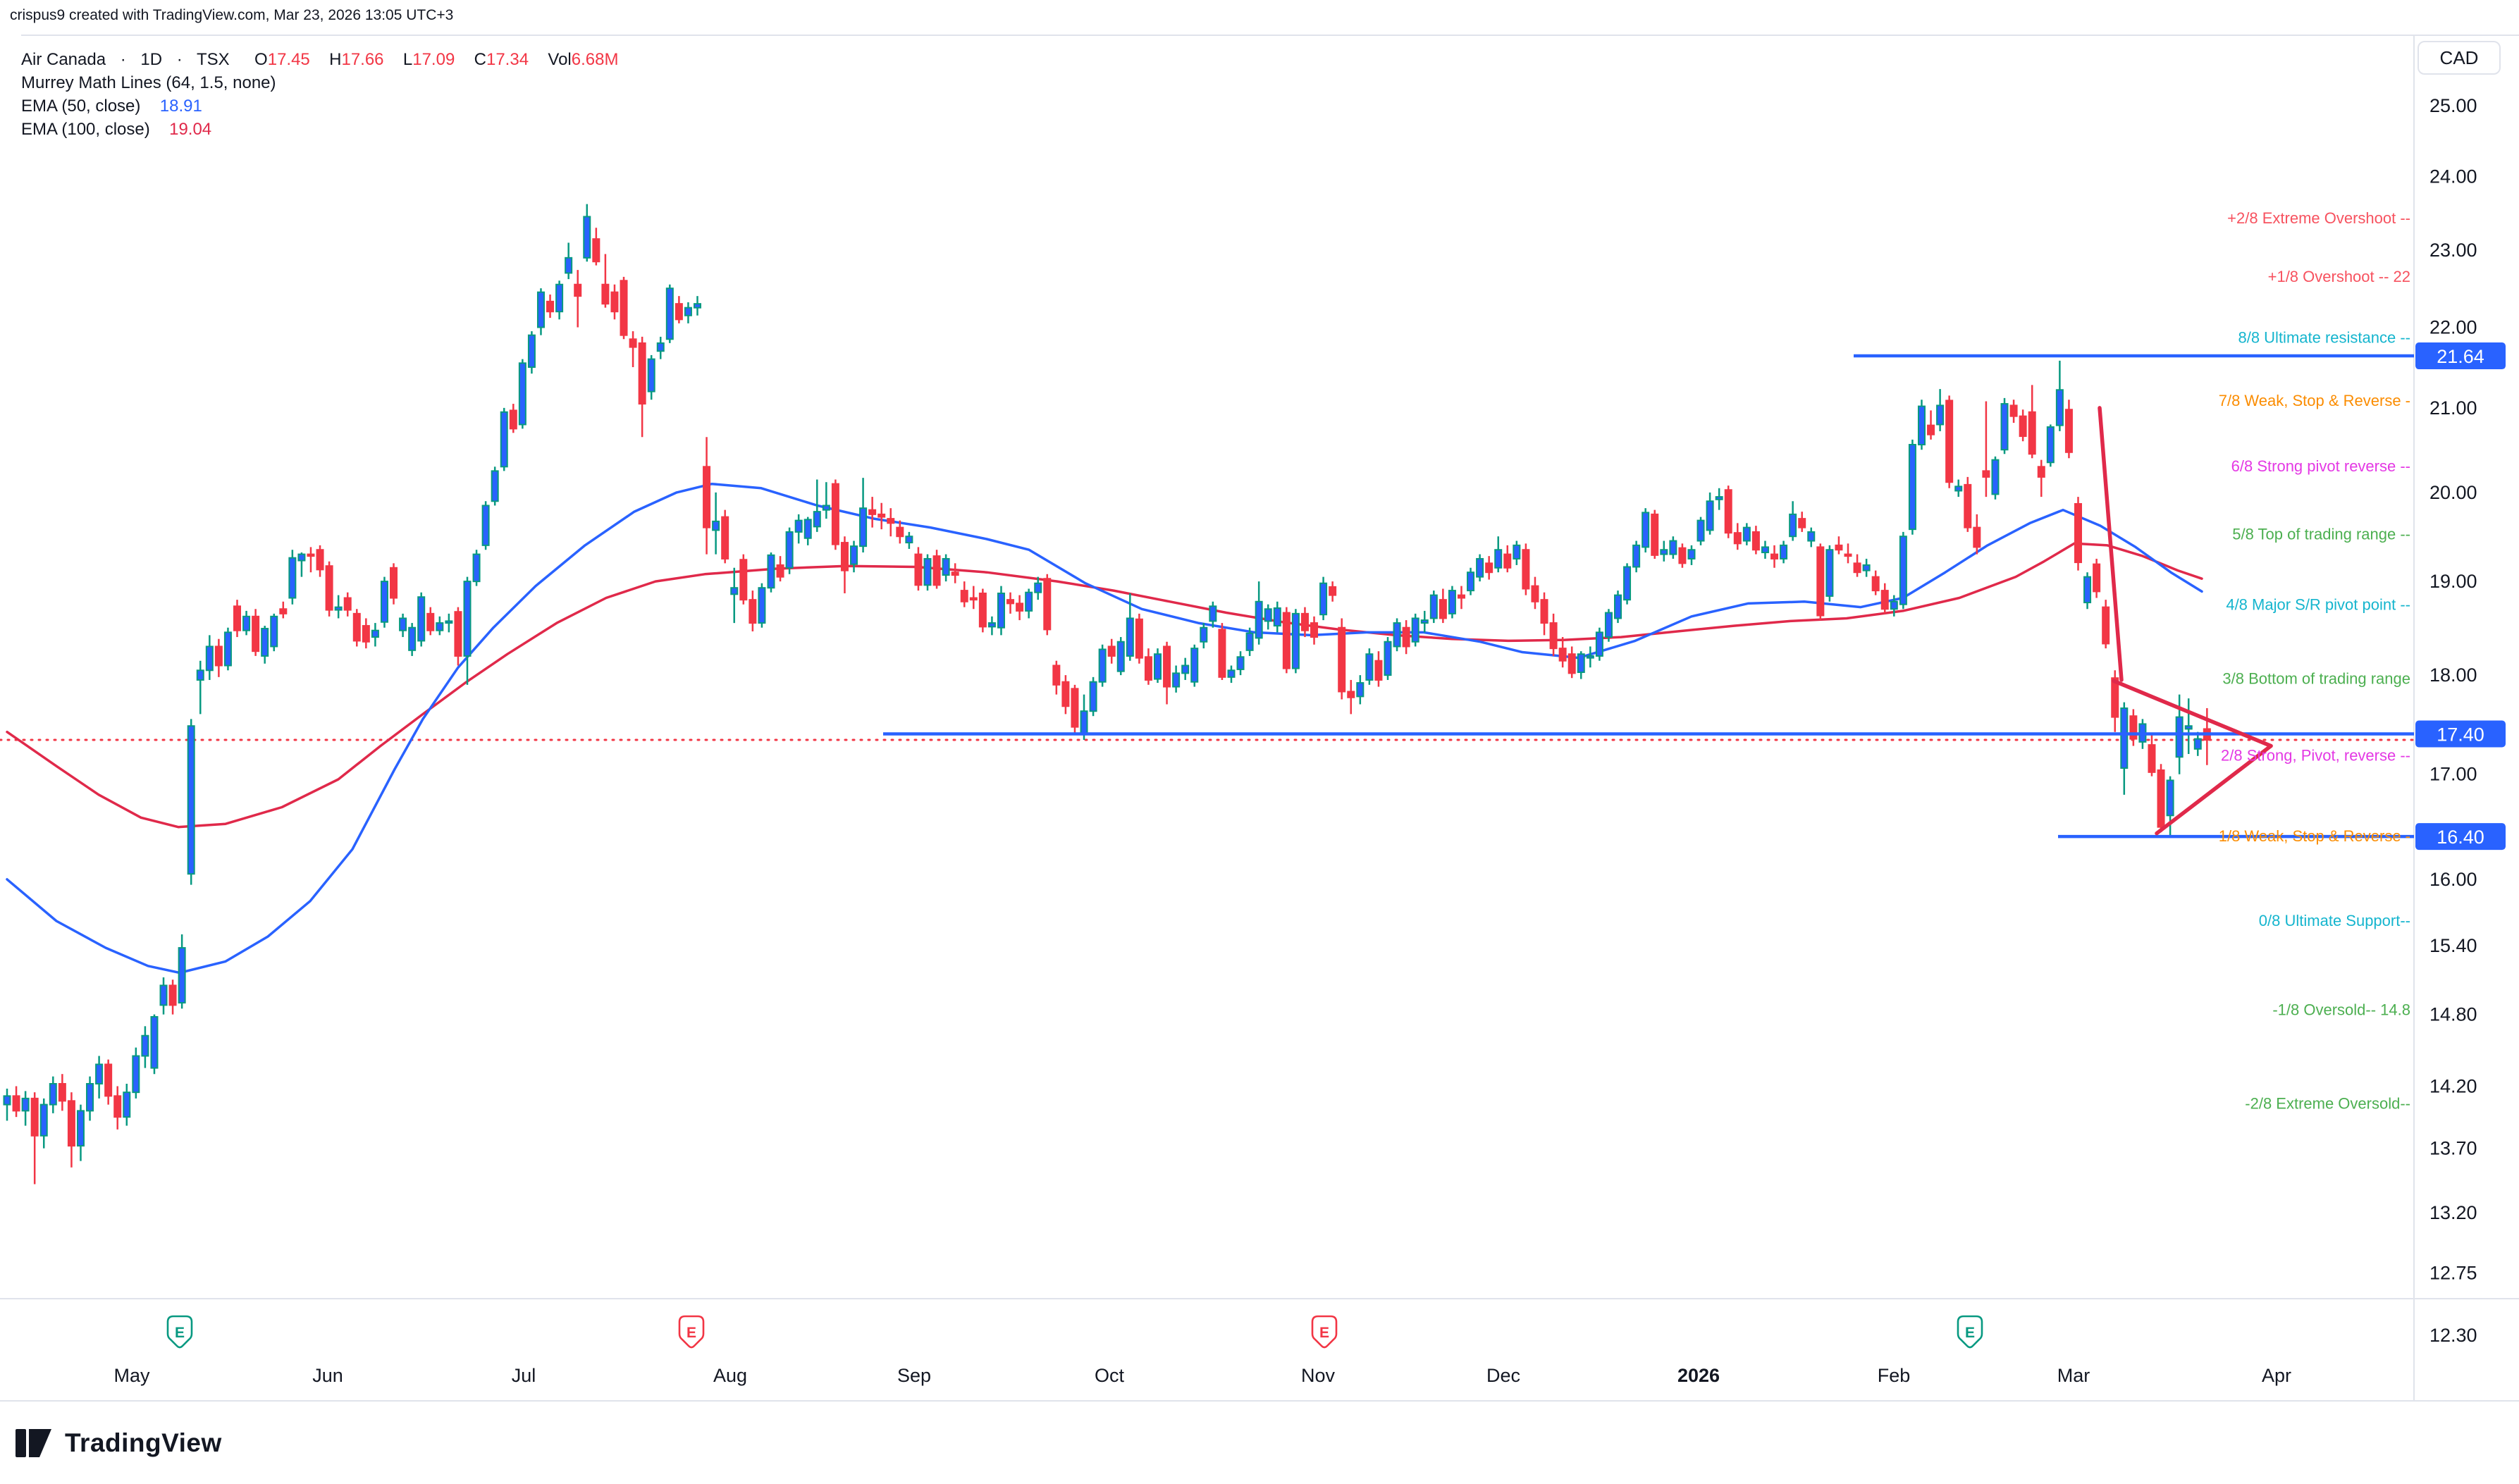  What do you see at coordinates (63, 59) in the screenshot?
I see `symbol-name: Air Canada` at bounding box center [63, 59].